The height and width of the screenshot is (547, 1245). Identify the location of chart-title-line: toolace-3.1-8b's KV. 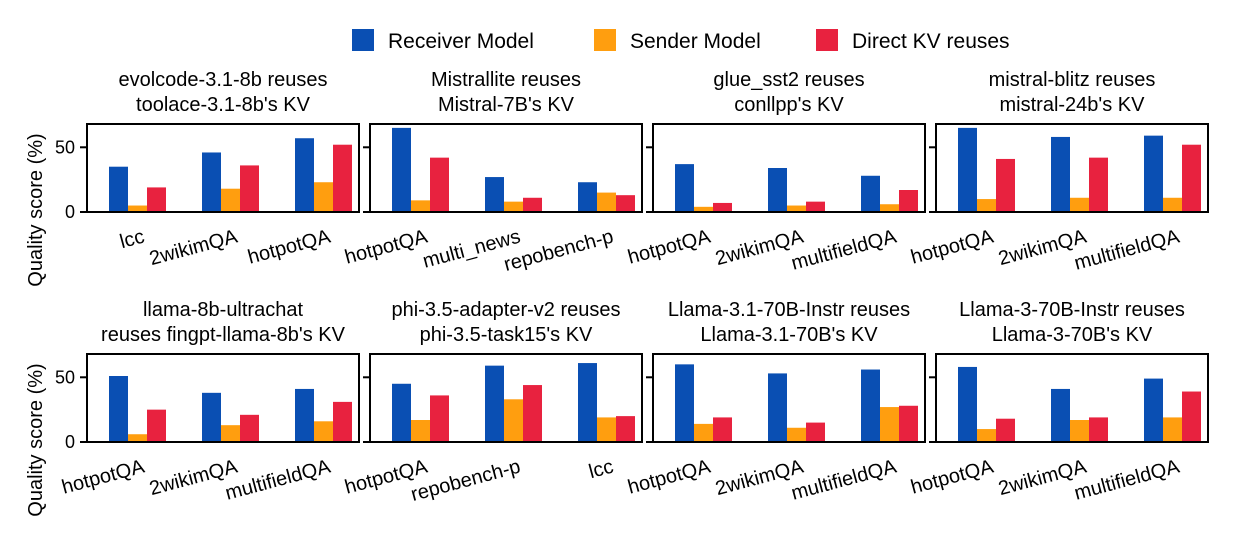
(223, 105).